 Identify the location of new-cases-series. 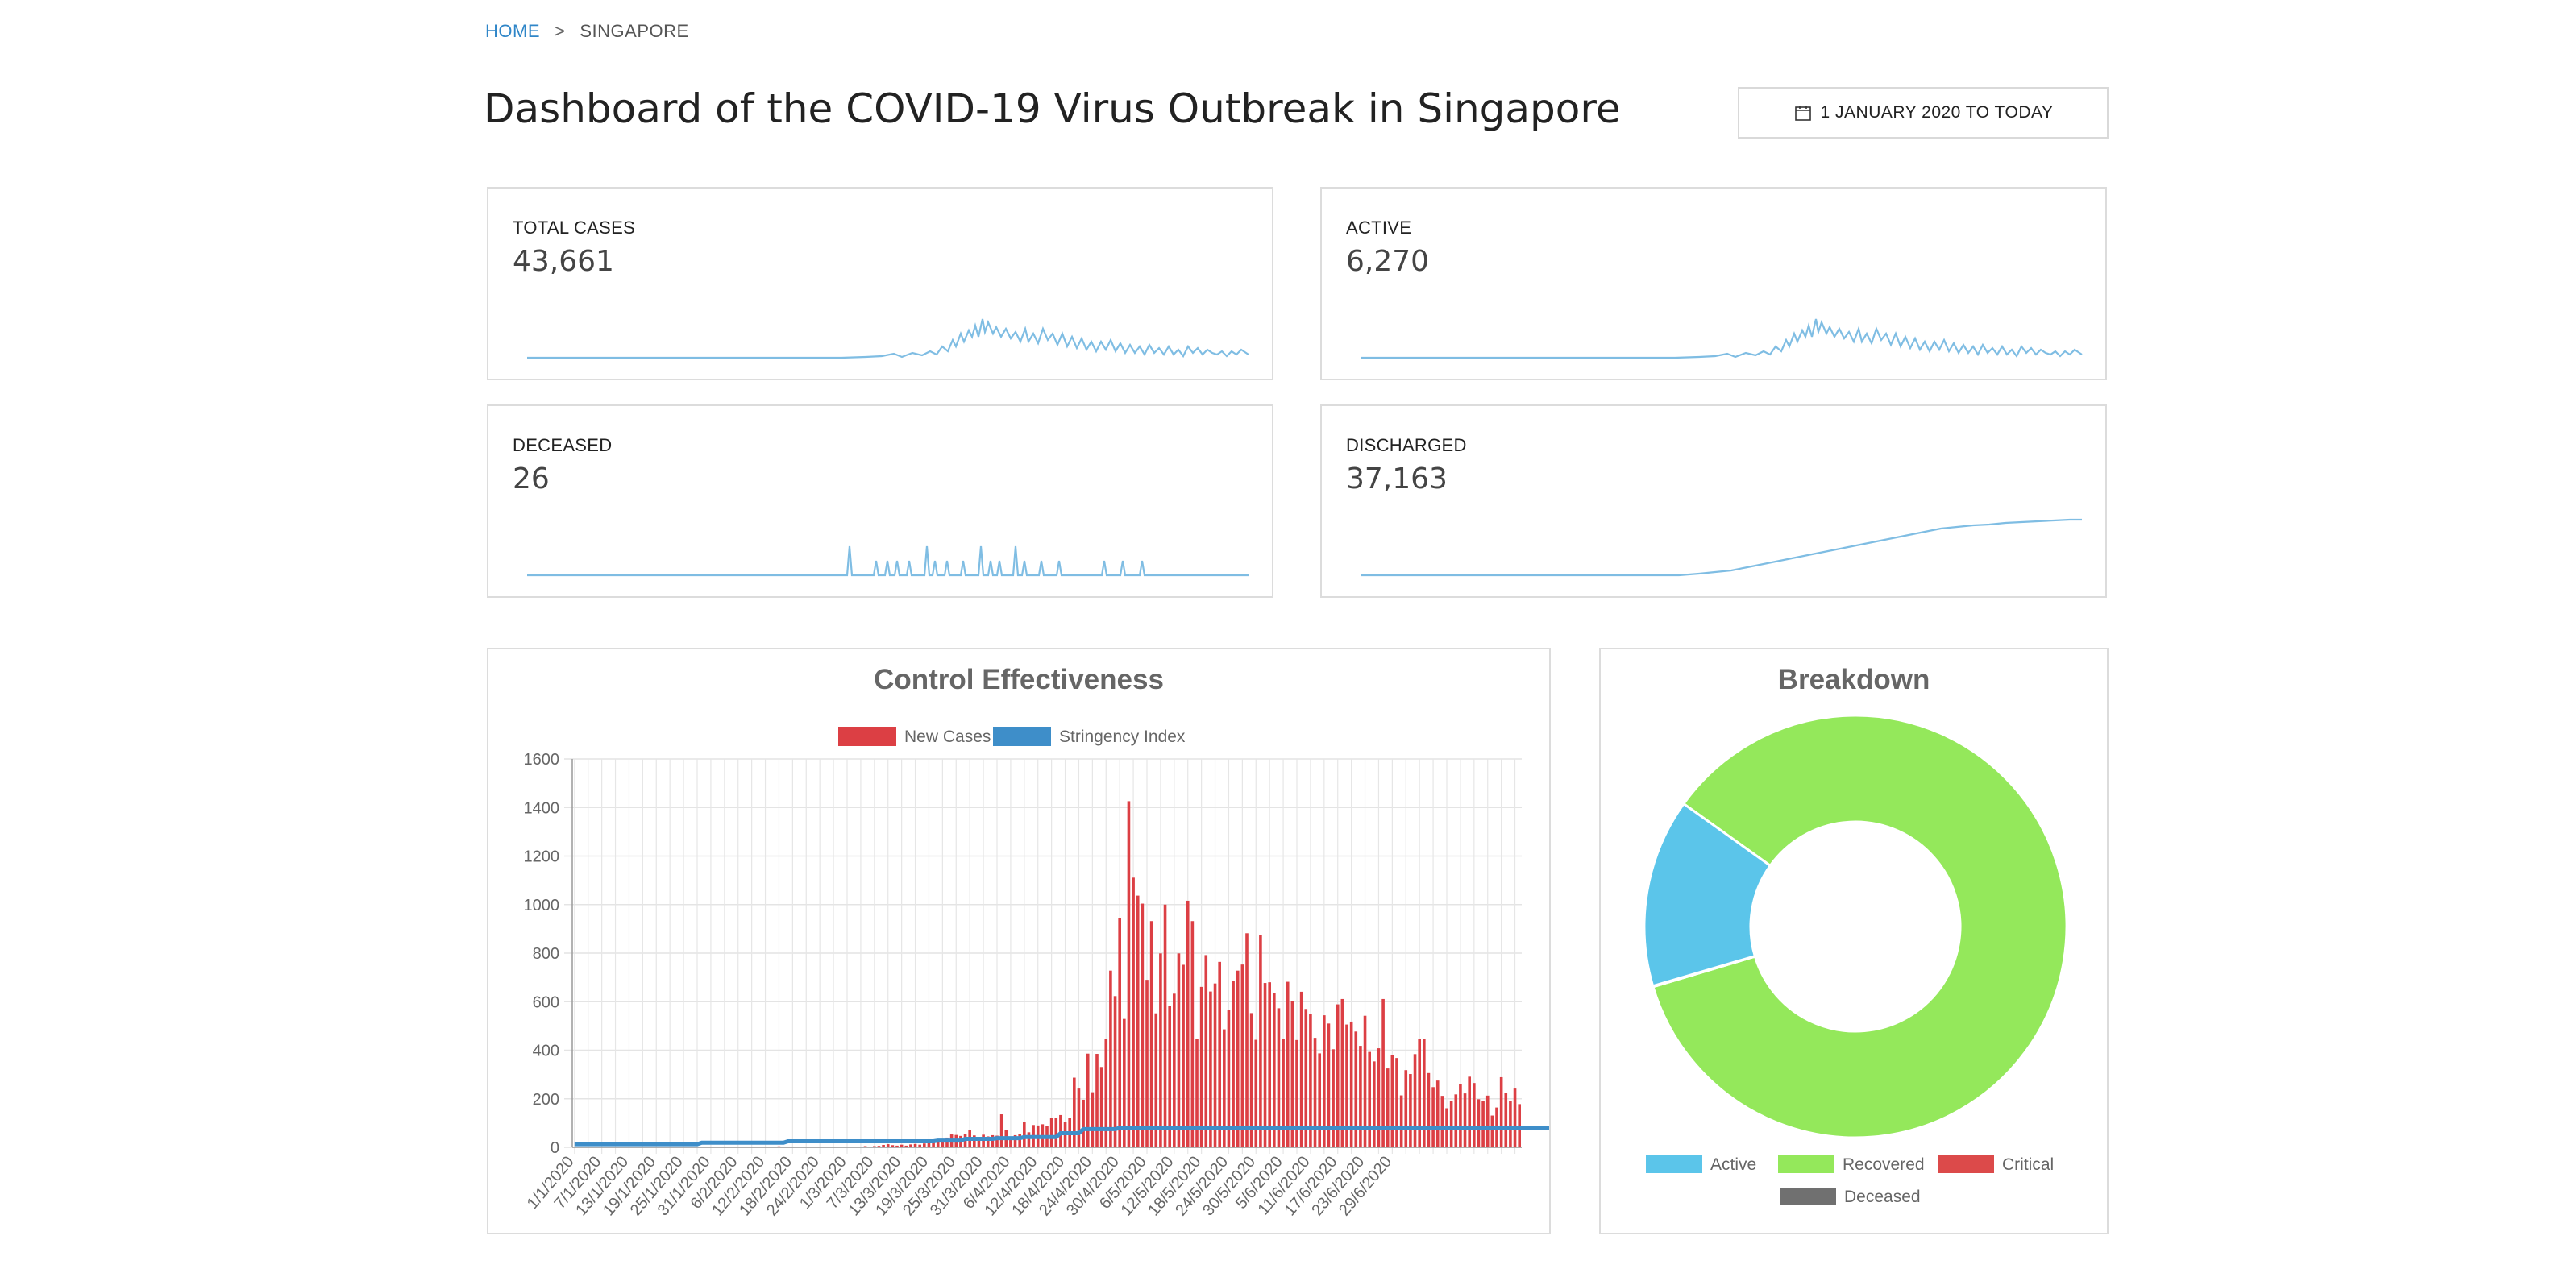
(1097, 974).